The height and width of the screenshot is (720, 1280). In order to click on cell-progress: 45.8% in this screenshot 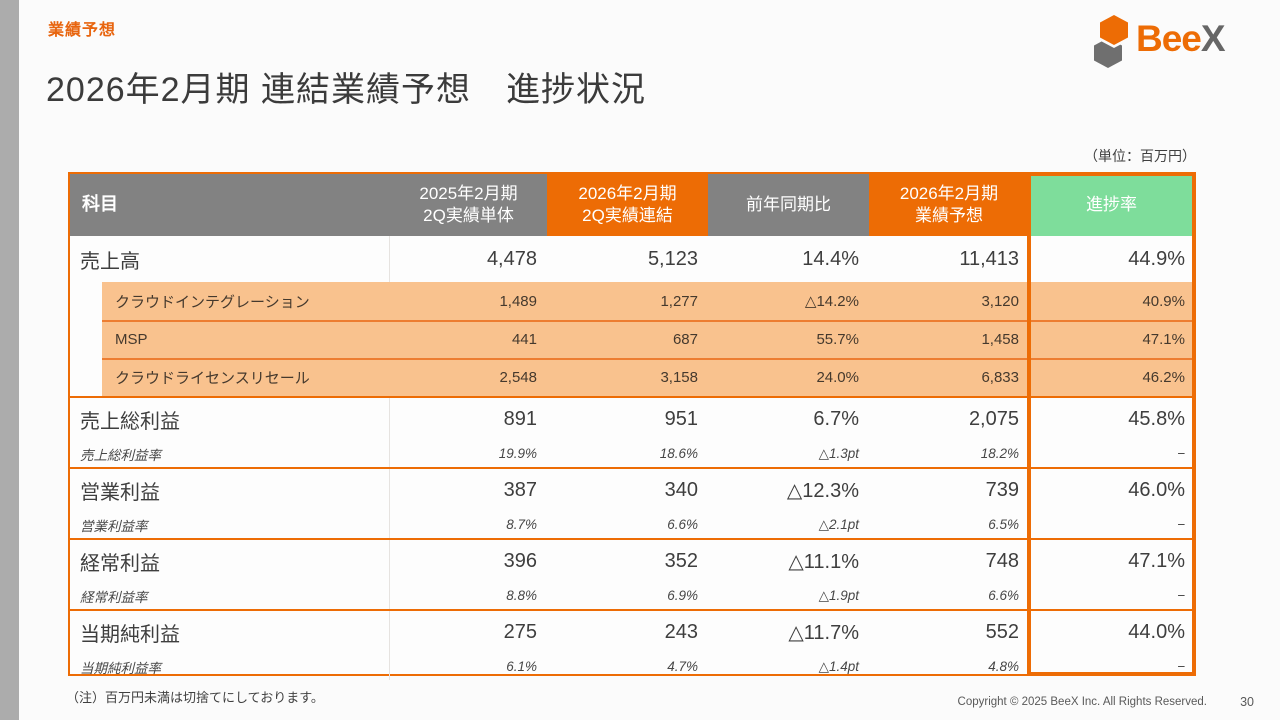, I will do `click(1156, 418)`.